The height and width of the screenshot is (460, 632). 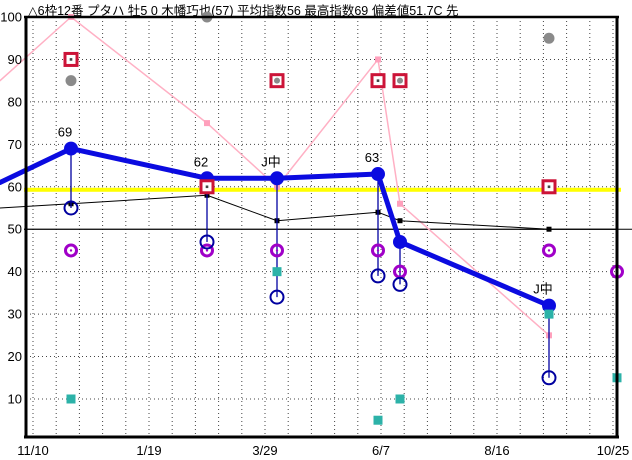 I want to click on svg-text: 8/16, so click(x=496, y=450).